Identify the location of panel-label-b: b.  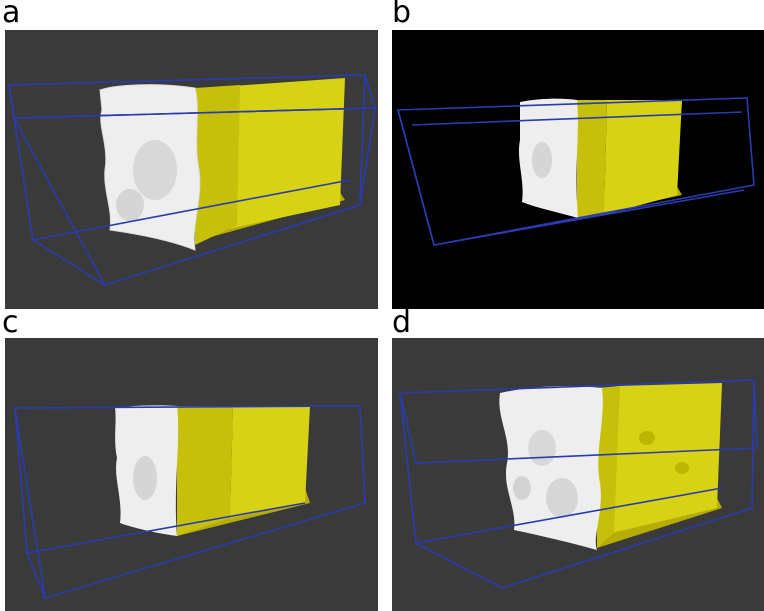
(402, 15).